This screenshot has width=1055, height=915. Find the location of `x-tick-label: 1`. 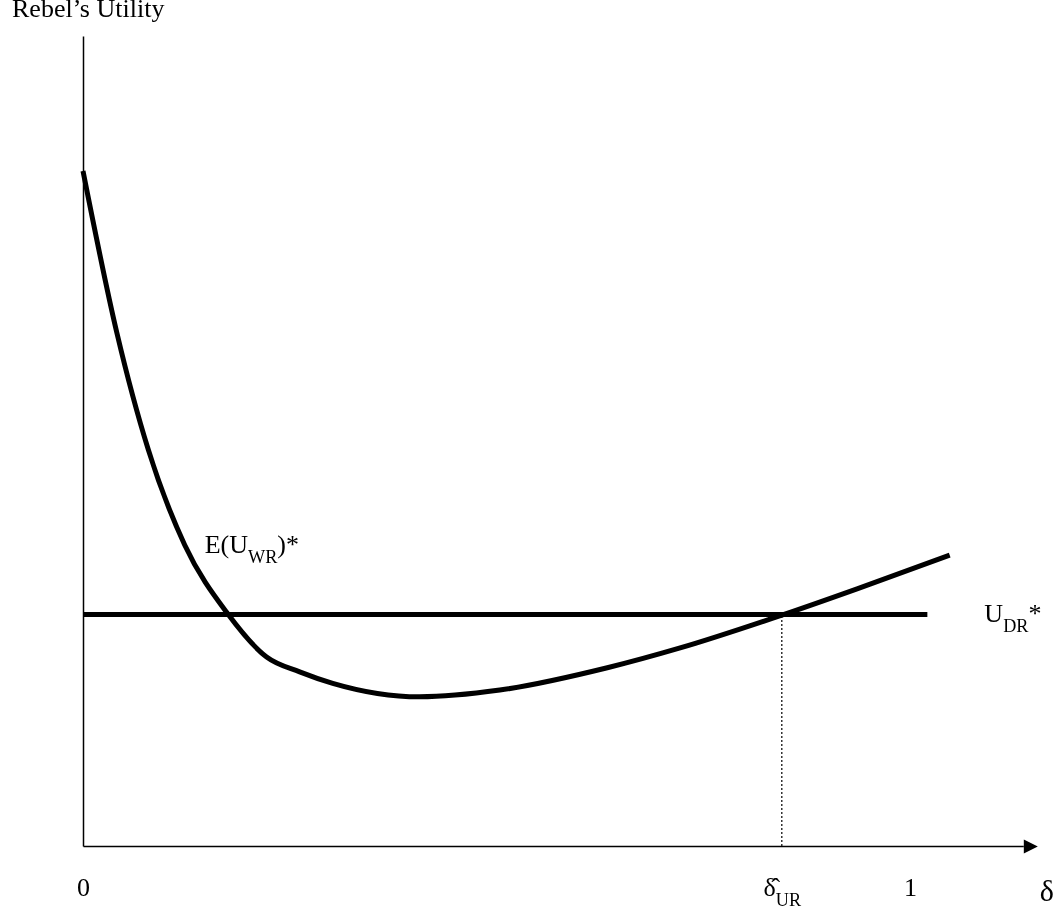

x-tick-label: 1 is located at coordinates (910, 887).